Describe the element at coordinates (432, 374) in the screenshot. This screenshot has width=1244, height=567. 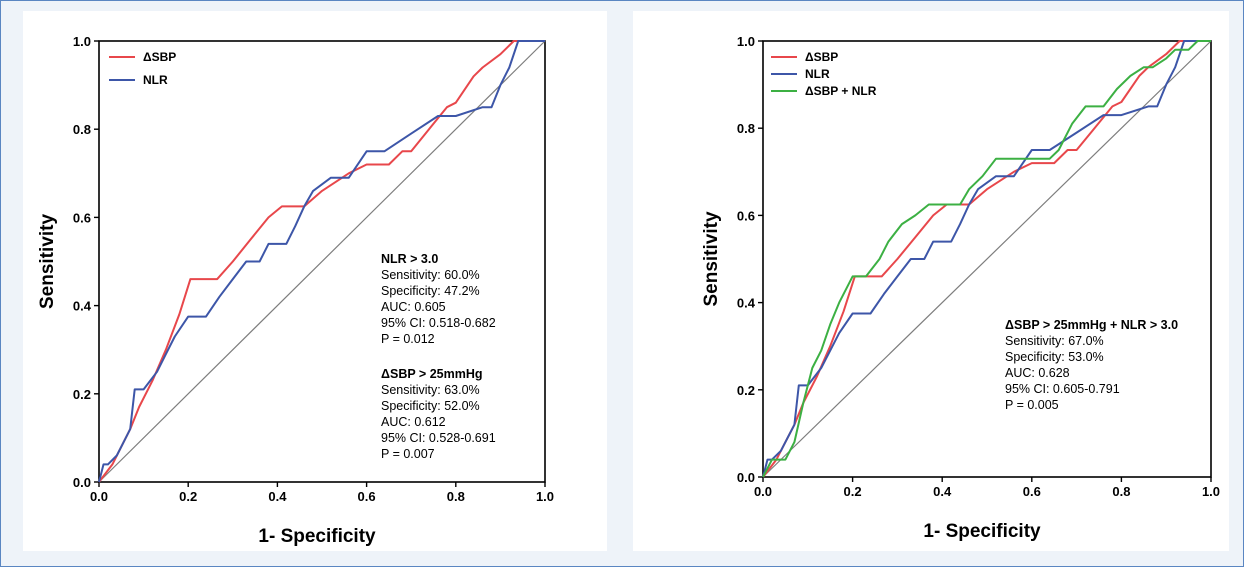
I see `annotation-title: ΔSBP > 25mmHg` at that location.